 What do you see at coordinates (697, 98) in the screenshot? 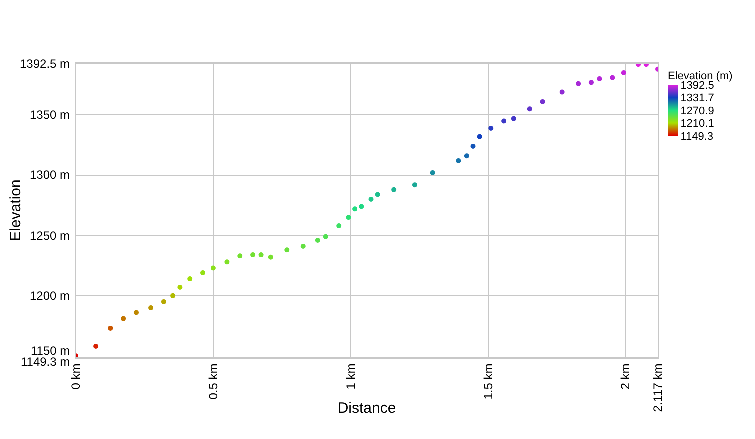
I see `color-bar-label: 1331.7` at bounding box center [697, 98].